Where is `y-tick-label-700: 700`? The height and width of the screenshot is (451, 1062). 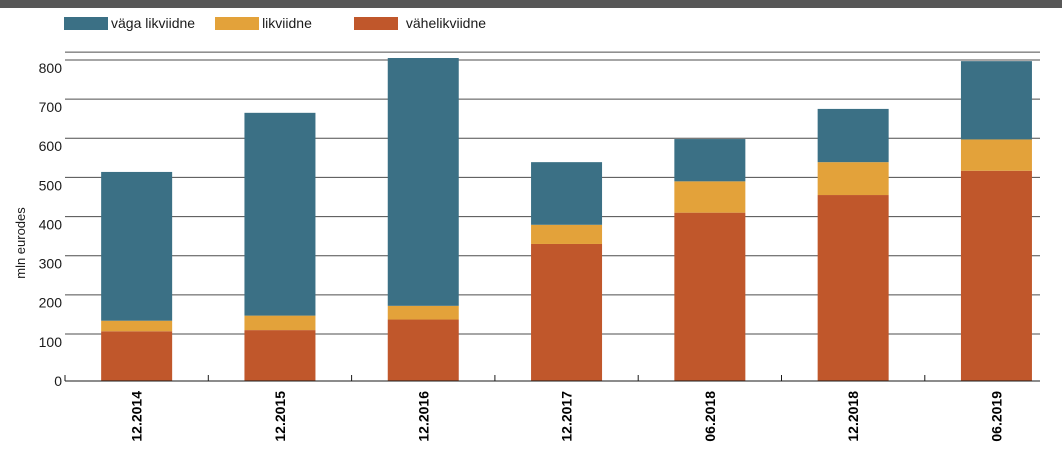
y-tick-label-700: 700 is located at coordinates (51, 107).